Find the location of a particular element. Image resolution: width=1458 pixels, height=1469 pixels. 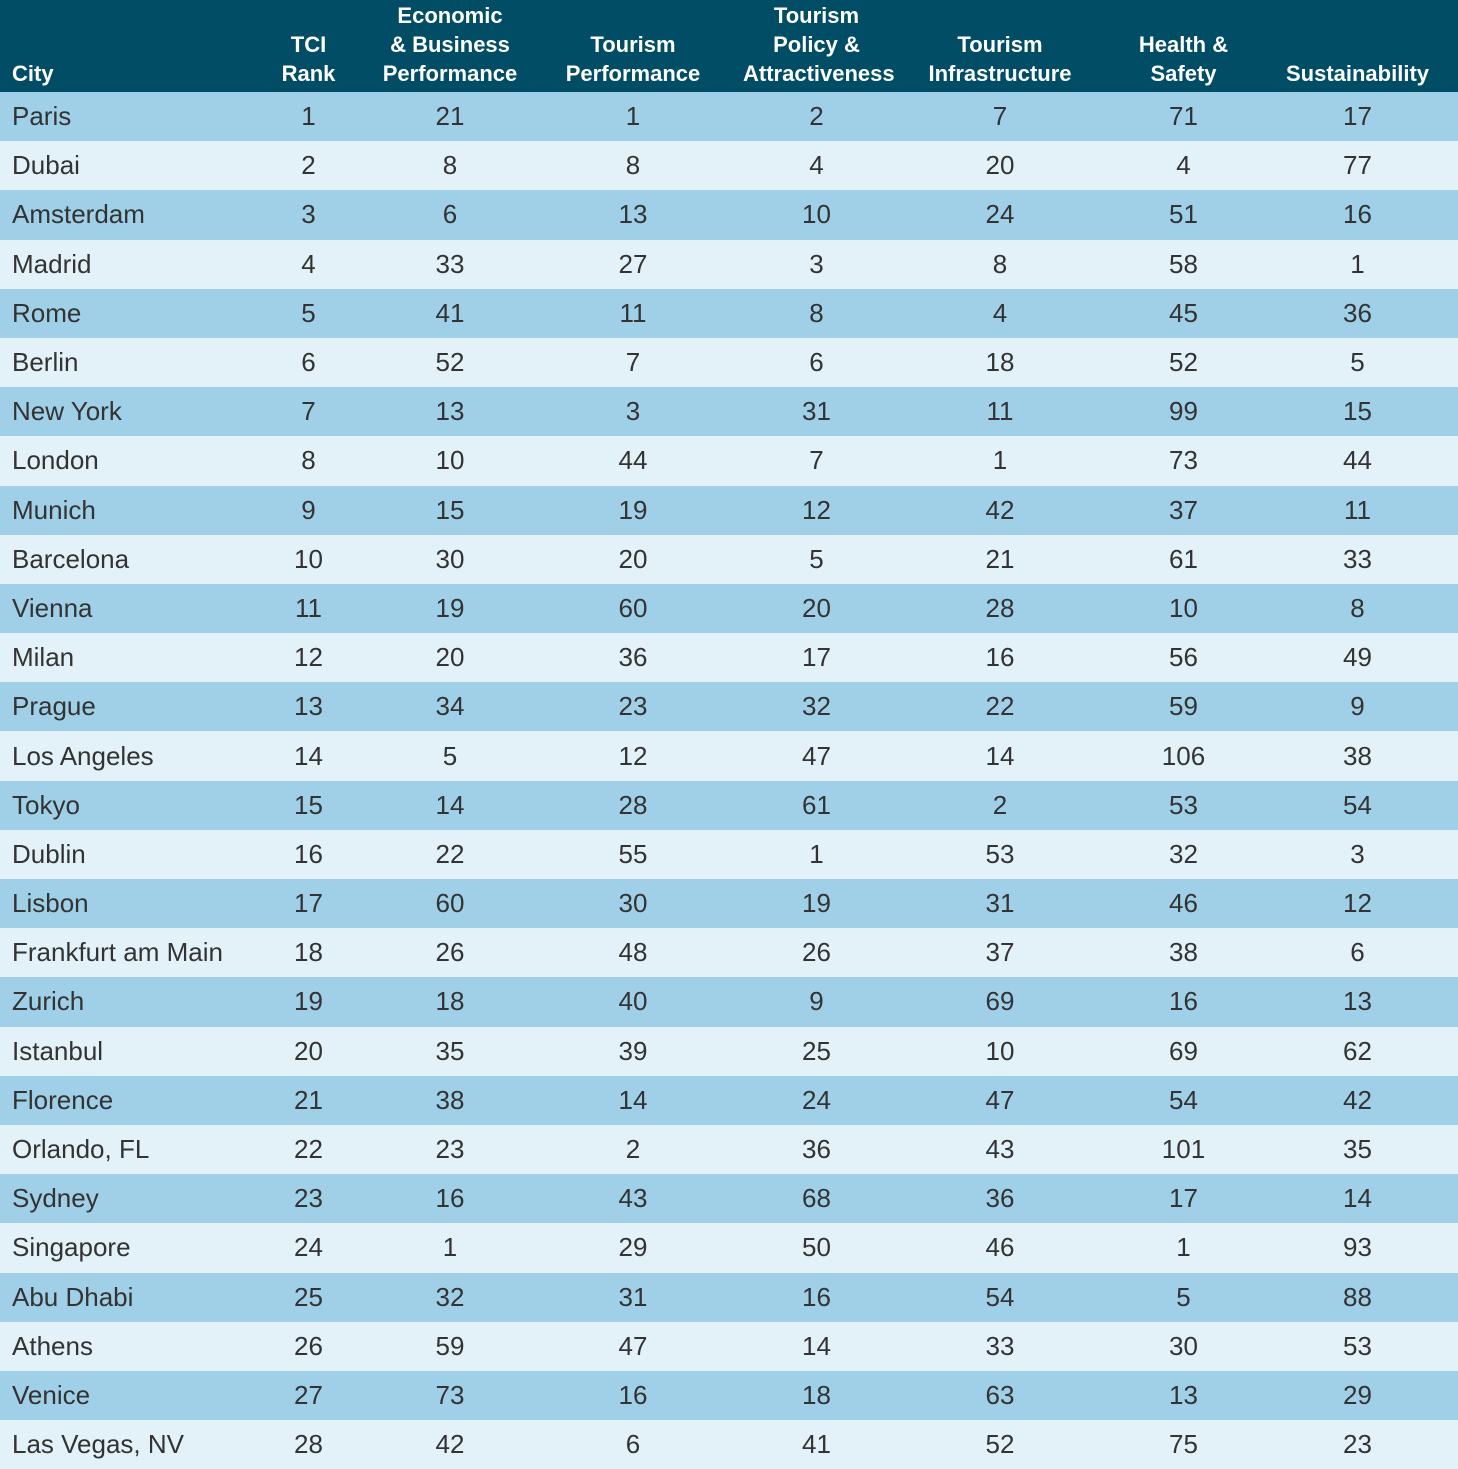

tourism-performance-cell: 20 is located at coordinates (633, 558).